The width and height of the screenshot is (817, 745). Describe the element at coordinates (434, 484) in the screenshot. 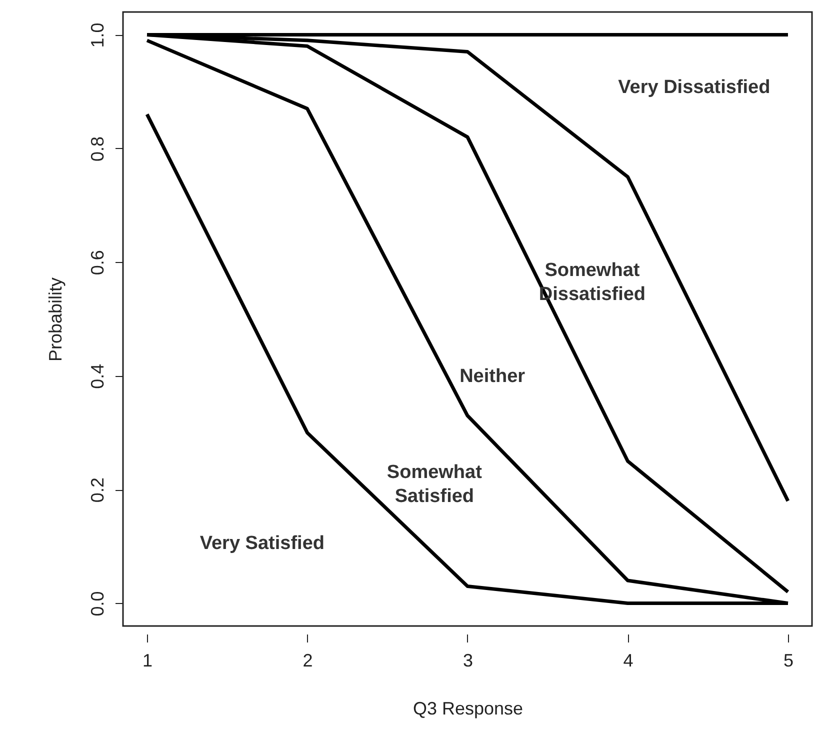

I see `annotation: Somewhat Satisfied` at that location.